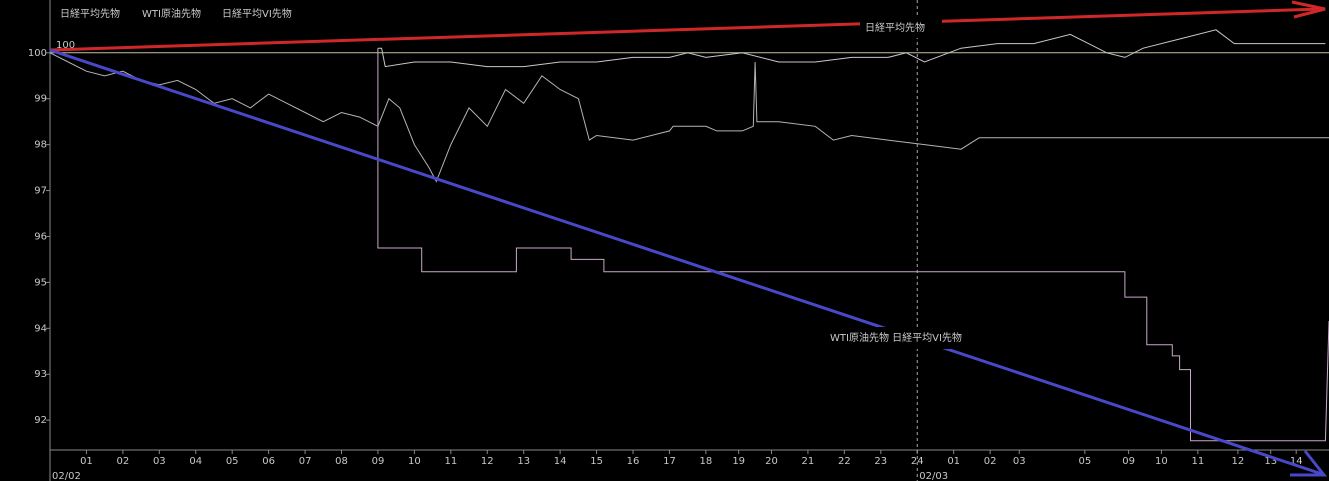  Describe the element at coordinates (771, 461) in the screenshot. I see `x-tick-label: 20` at that location.